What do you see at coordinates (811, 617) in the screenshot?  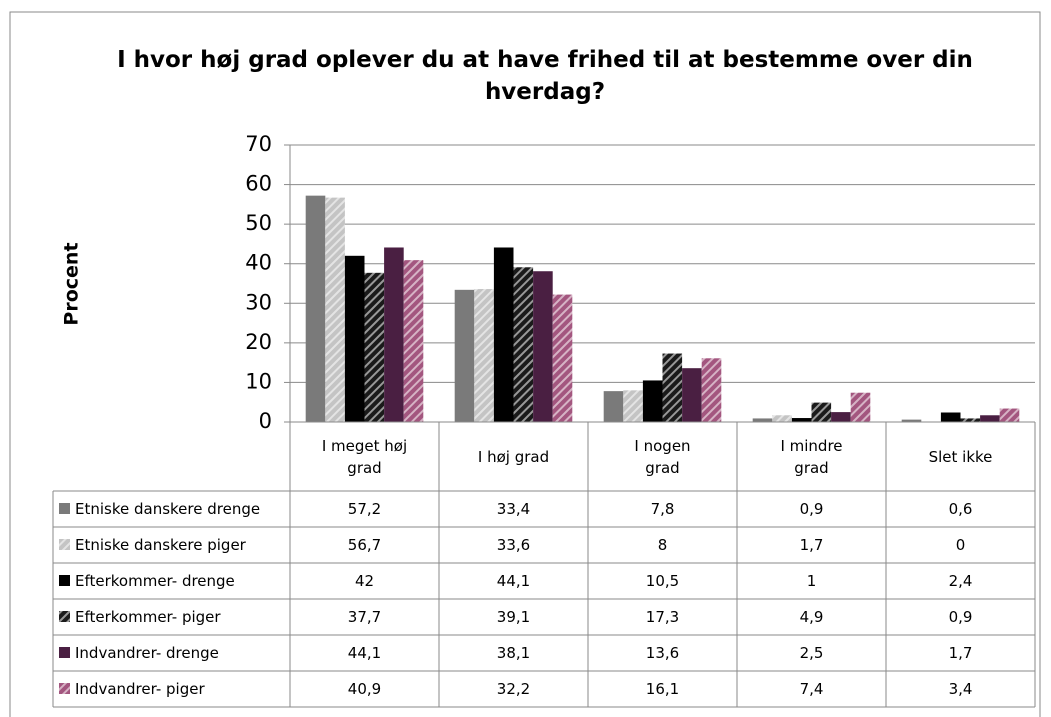 I see `table-cell: 4,9` at bounding box center [811, 617].